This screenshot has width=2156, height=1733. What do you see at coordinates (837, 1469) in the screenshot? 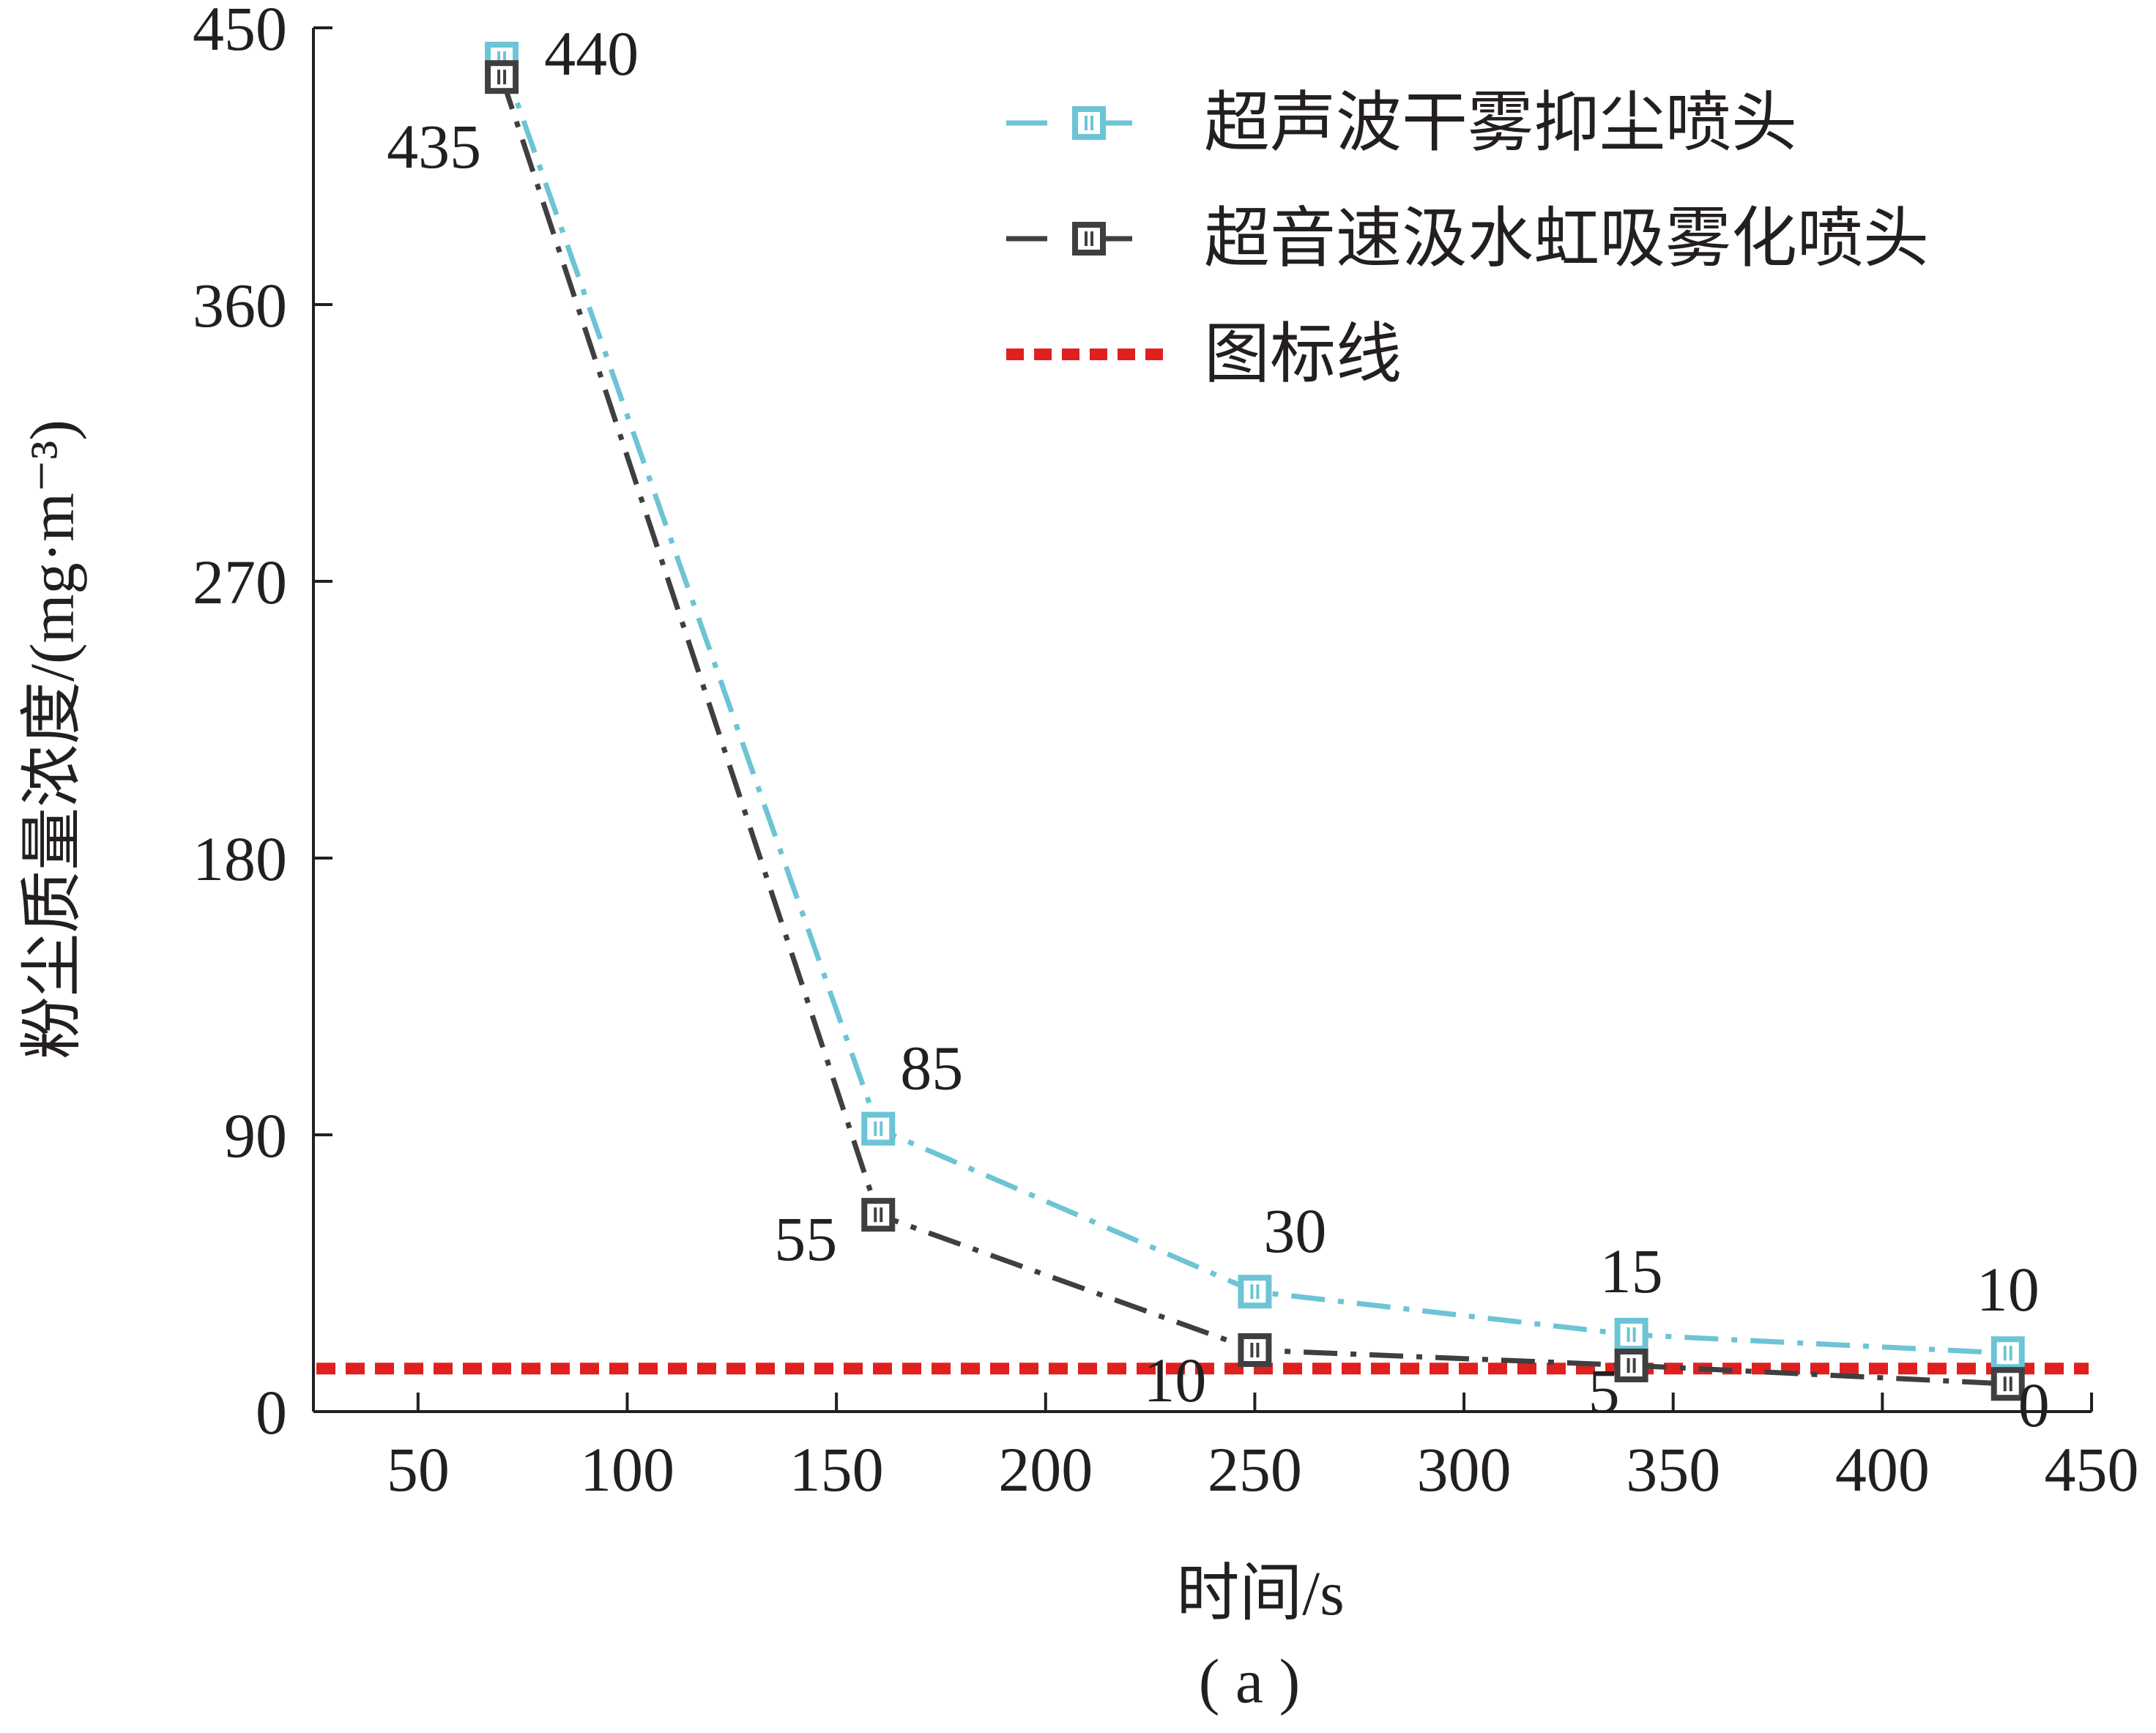
I see `x-tick-label: 150` at bounding box center [837, 1469].